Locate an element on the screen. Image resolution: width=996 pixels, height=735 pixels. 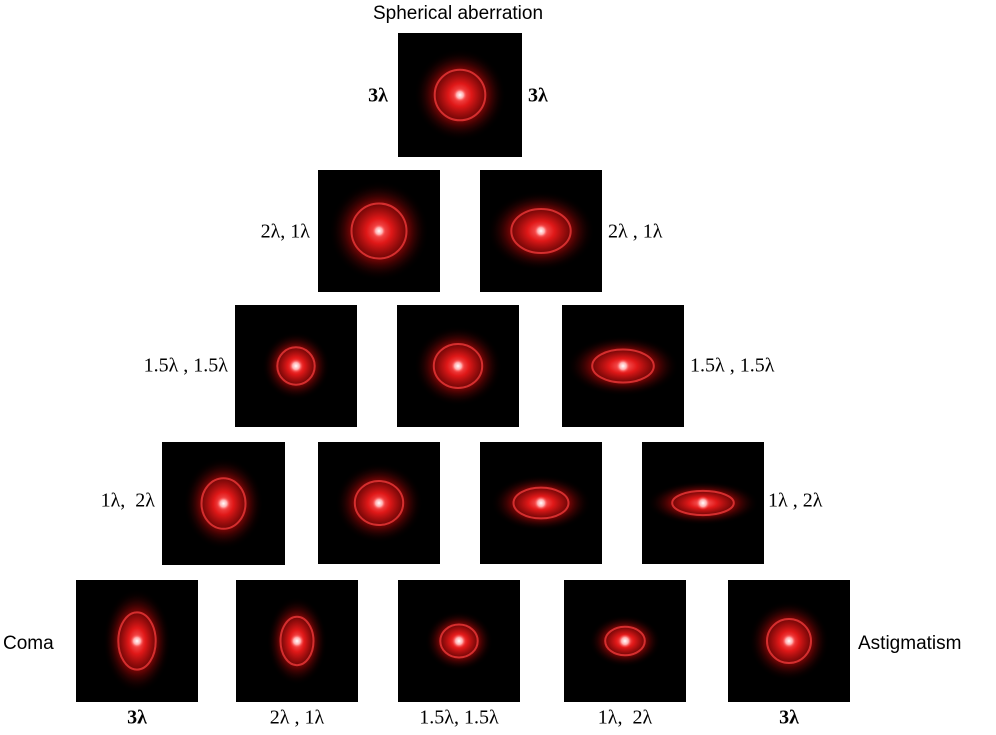
row-label: 1λ , 2λ is located at coordinates (795, 501).